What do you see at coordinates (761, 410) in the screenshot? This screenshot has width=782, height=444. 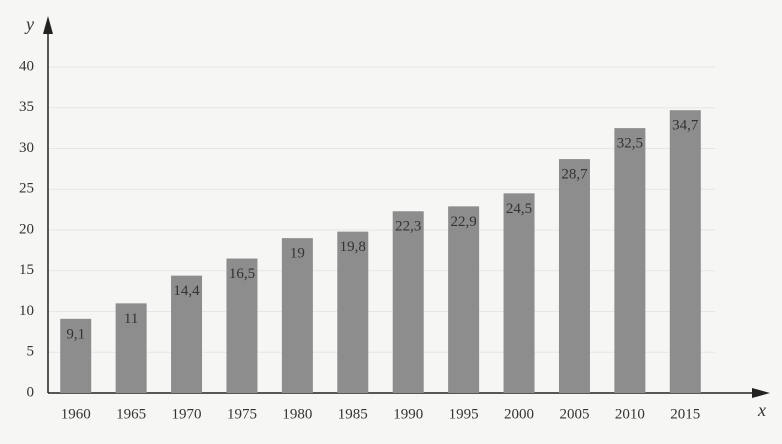 I see `x-axis-label: x` at bounding box center [761, 410].